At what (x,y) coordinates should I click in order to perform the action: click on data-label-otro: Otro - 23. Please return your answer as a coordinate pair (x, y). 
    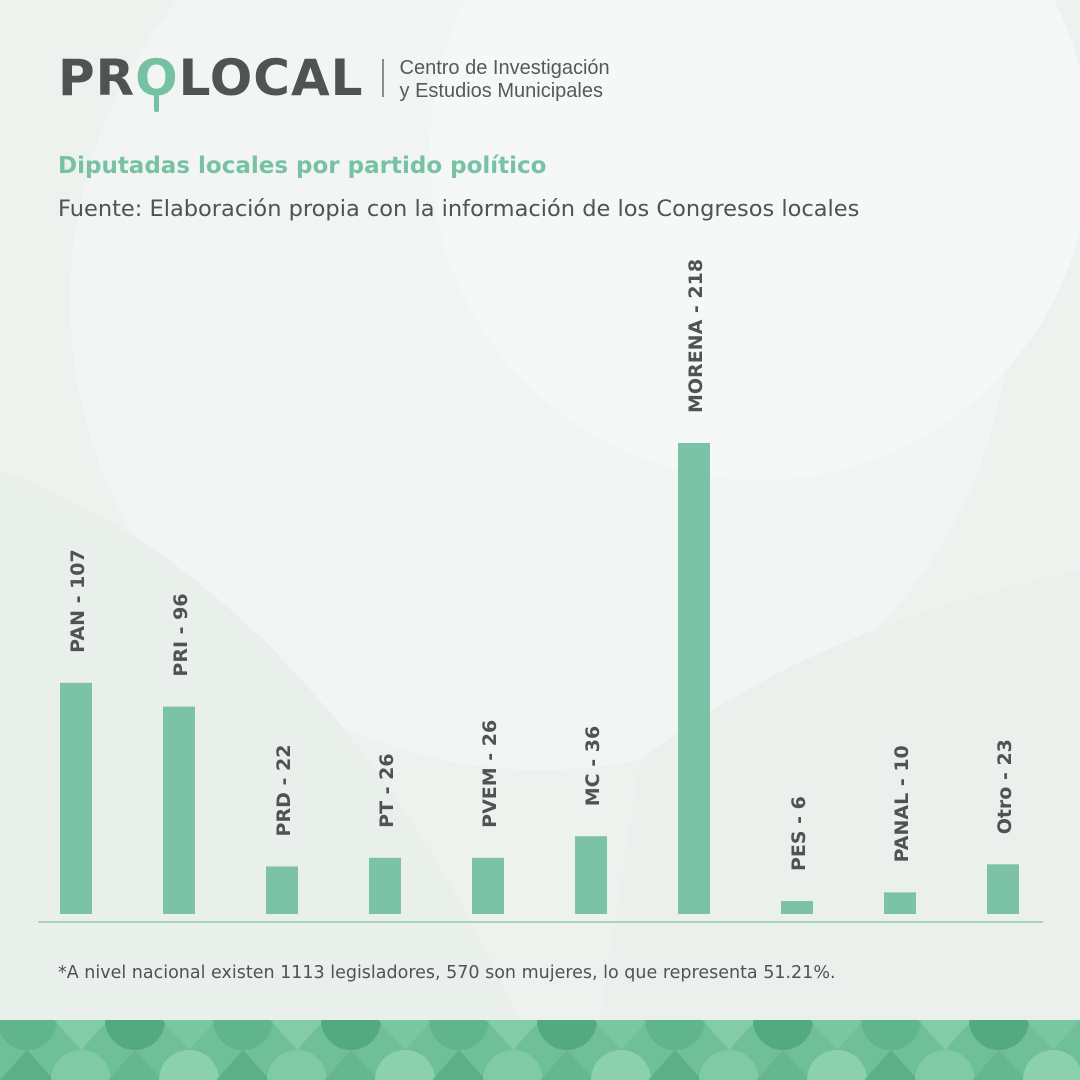
    Looking at the image, I should click on (1005, 786).